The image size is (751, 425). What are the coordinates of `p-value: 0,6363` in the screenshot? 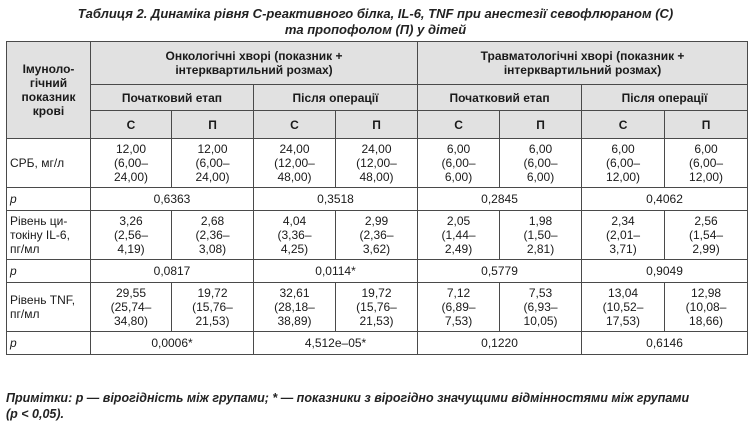 It's located at (172, 199).